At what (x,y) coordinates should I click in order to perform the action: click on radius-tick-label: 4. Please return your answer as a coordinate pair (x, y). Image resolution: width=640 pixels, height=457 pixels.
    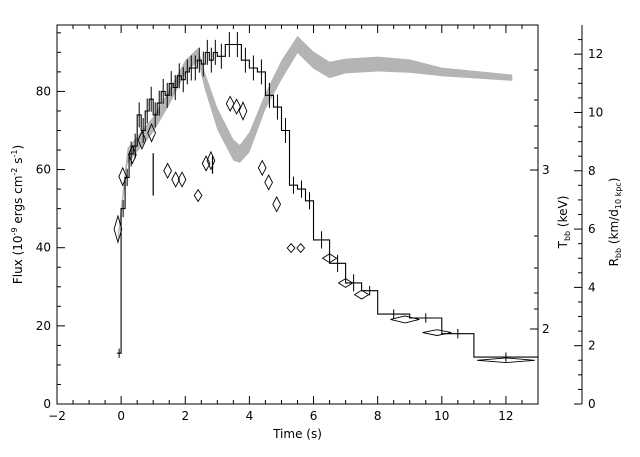
    Looking at the image, I should click on (592, 287).